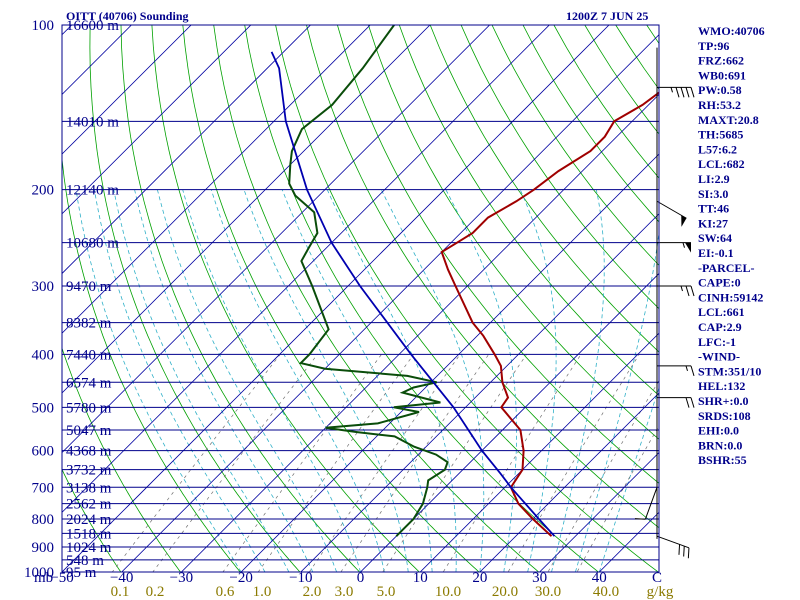 The width and height of the screenshot is (800, 600). What do you see at coordinates (89, 548) in the screenshot?
I see `height-label: 1024 m` at bounding box center [89, 548].